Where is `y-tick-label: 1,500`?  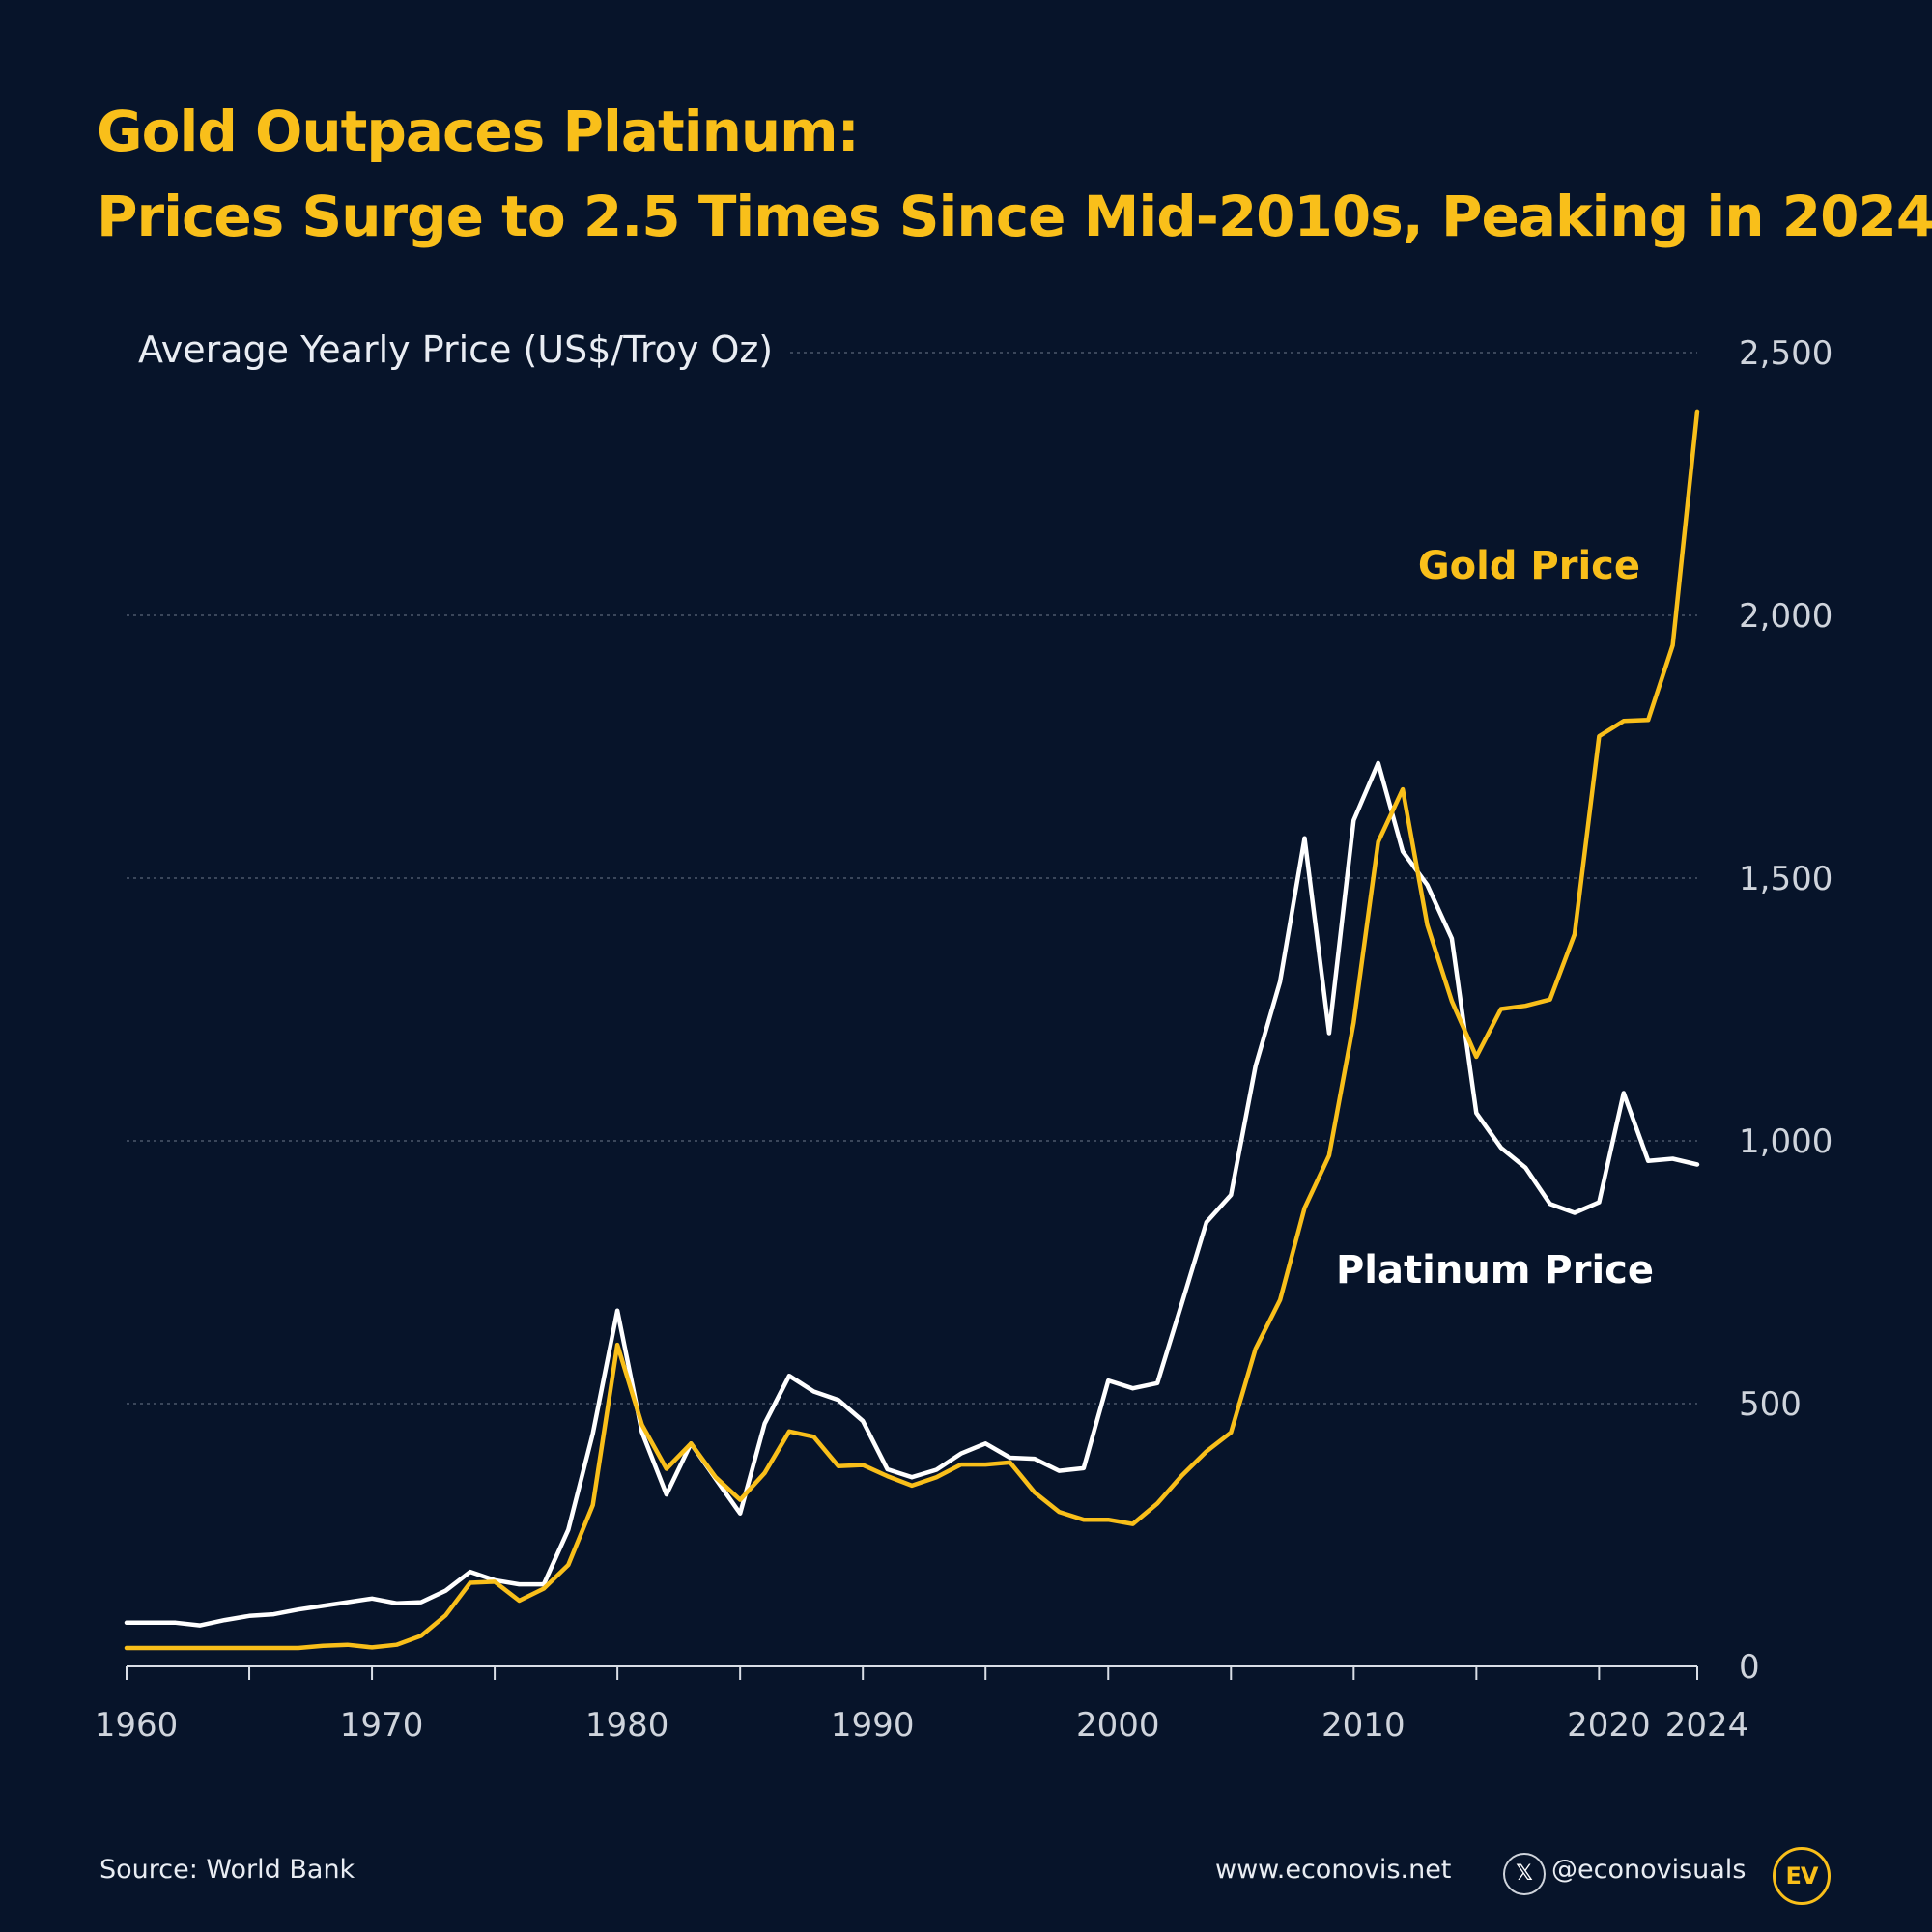
y-tick-label: 1,500 is located at coordinates (1786, 879).